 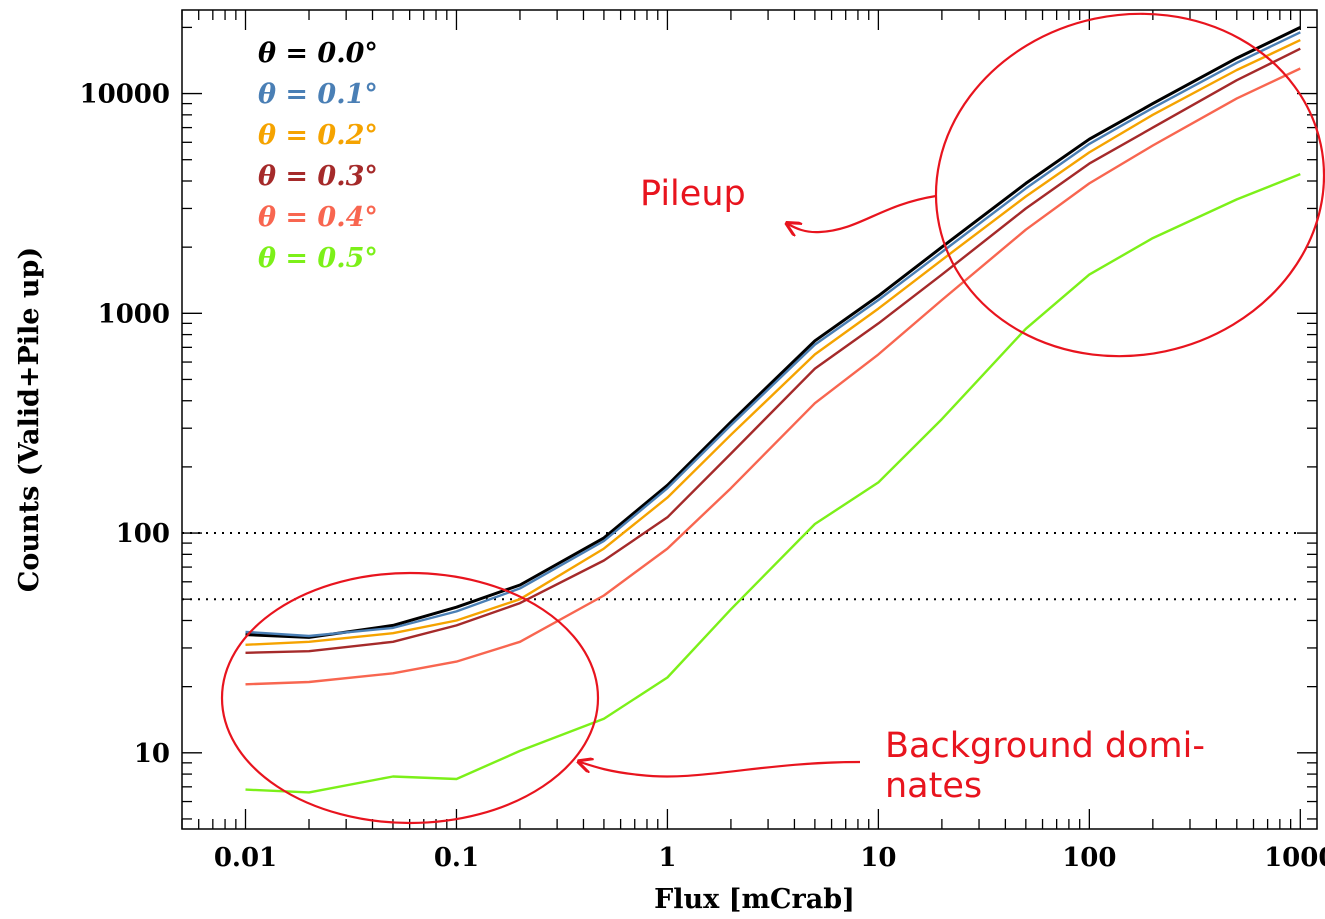 What do you see at coordinates (754, 899) in the screenshot?
I see `x-axis-label: Flux [mCrab]` at bounding box center [754, 899].